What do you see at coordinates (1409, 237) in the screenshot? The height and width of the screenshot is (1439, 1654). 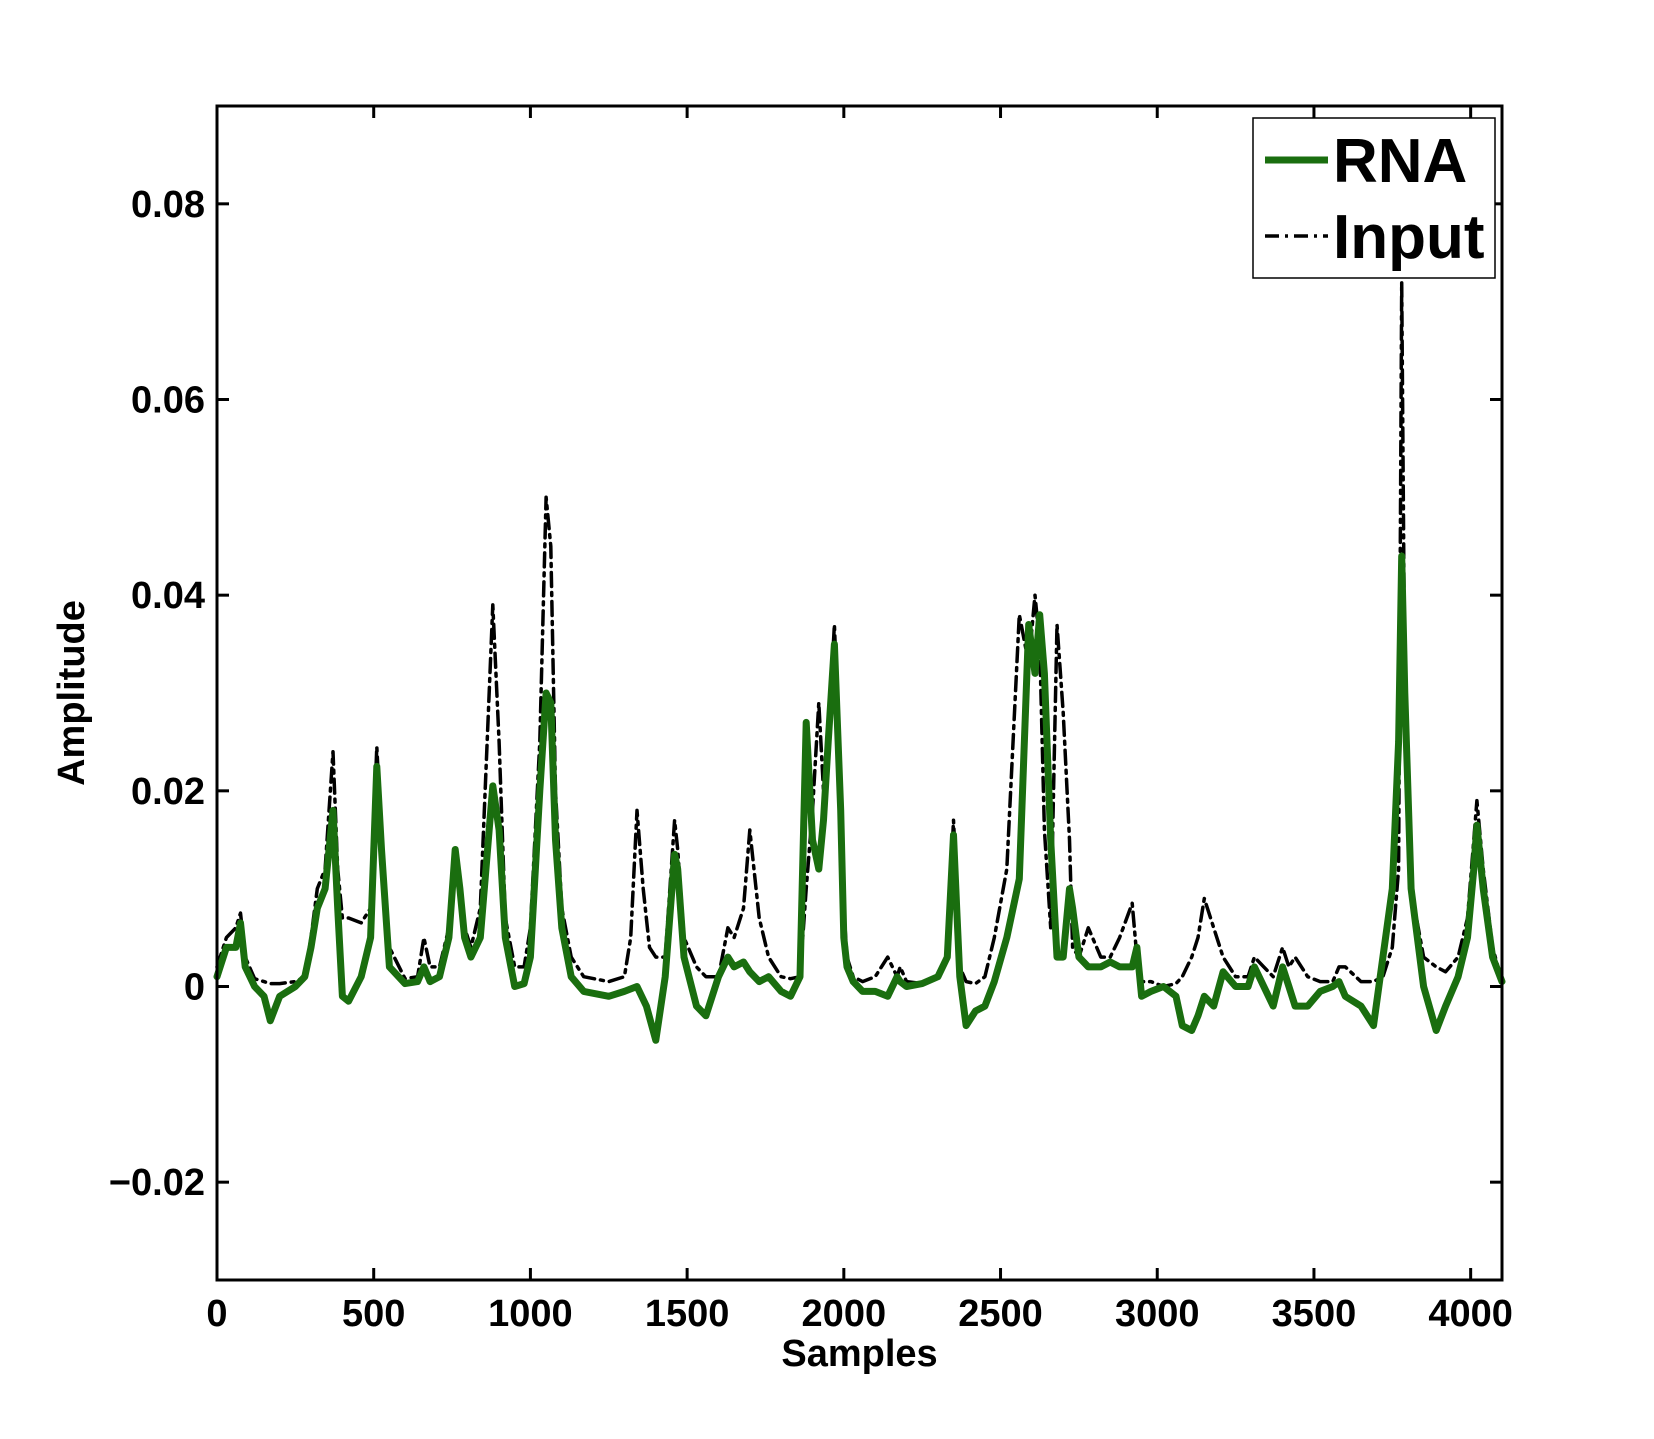 I see `legend-label-input: Input` at bounding box center [1409, 237].